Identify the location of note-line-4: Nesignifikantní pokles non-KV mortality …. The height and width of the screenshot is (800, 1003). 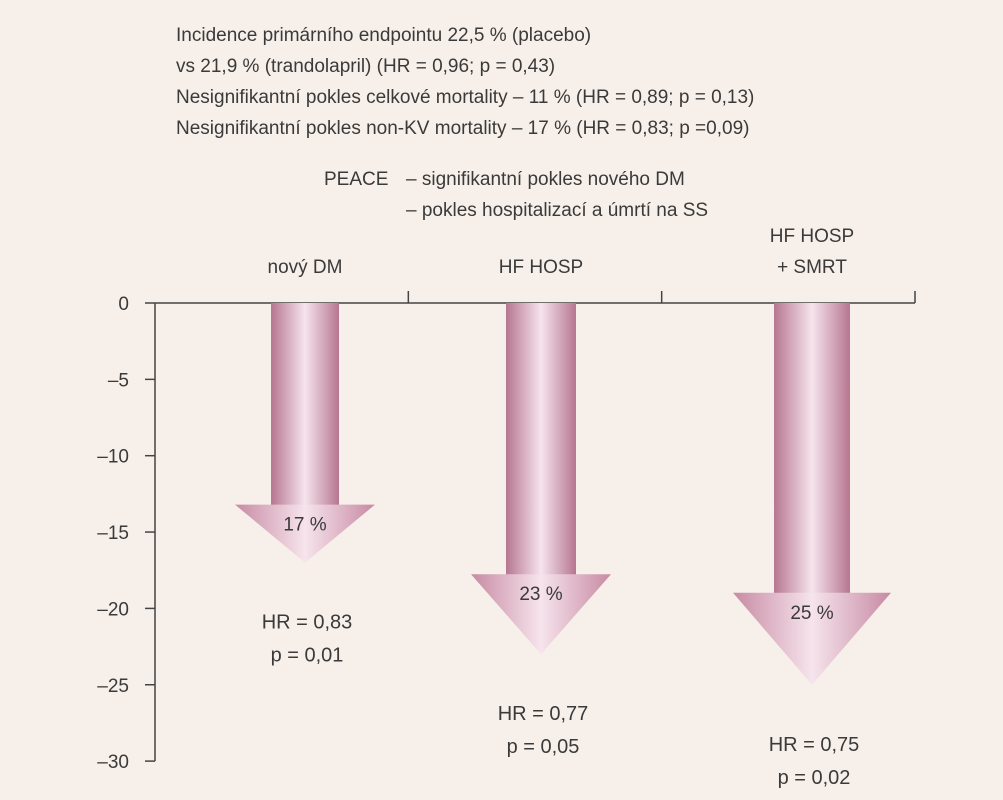
(463, 128).